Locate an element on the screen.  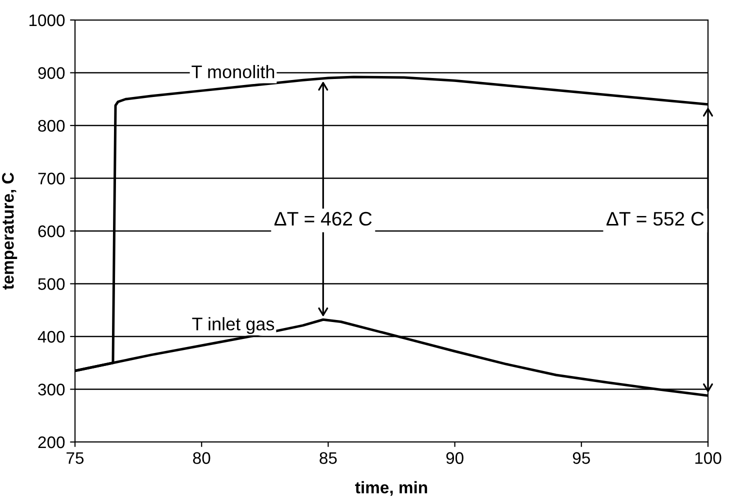
x-tick-label: 90 is located at coordinates (455, 458).